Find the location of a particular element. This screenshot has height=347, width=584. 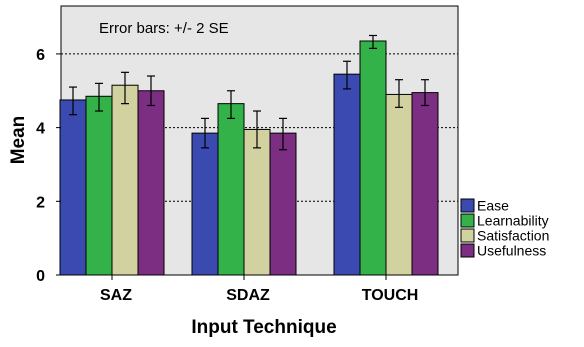

y-tick-label-2: 2 is located at coordinates (40, 202).